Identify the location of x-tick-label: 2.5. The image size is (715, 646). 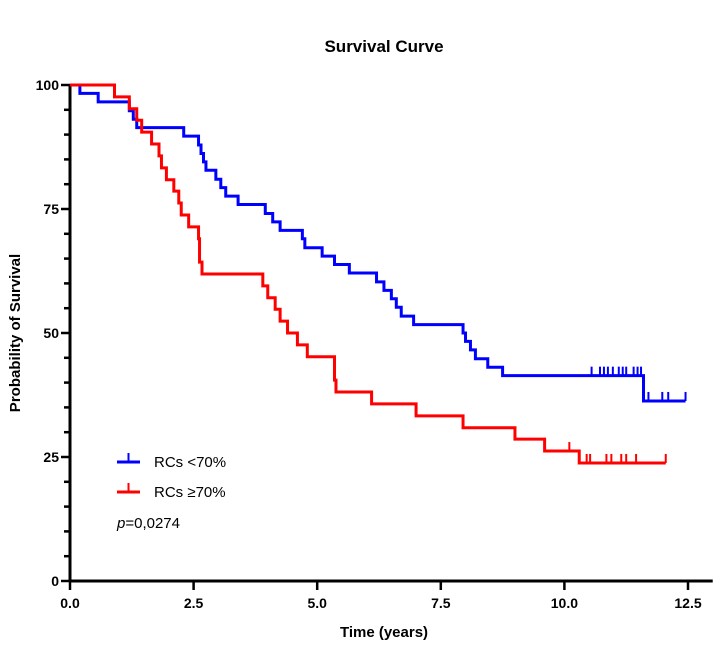
(194, 603).